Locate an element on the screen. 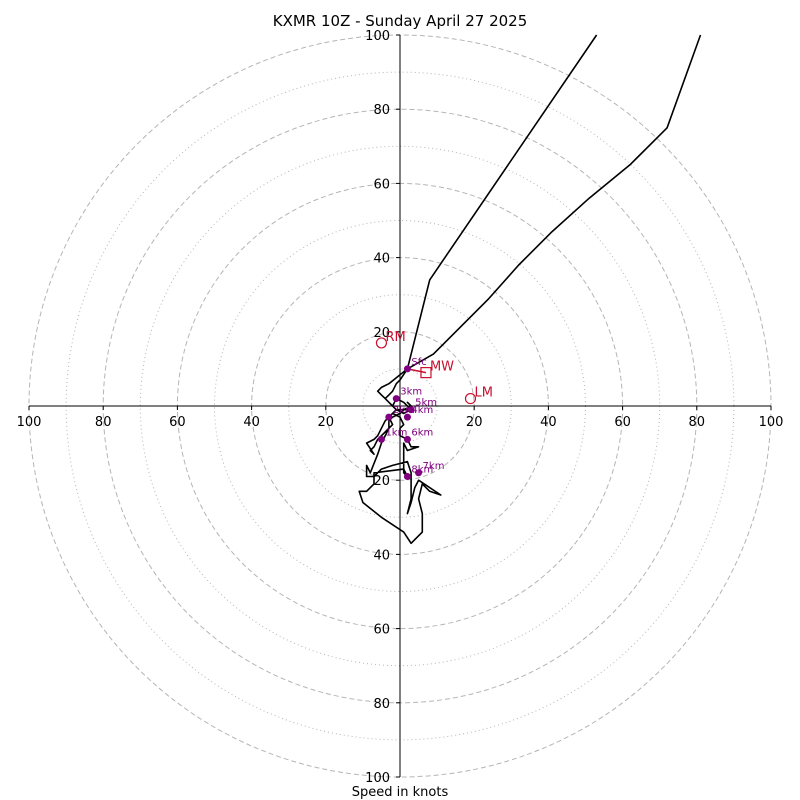 The image size is (800, 800). height-marker-label: Sfc is located at coordinates (418, 362).